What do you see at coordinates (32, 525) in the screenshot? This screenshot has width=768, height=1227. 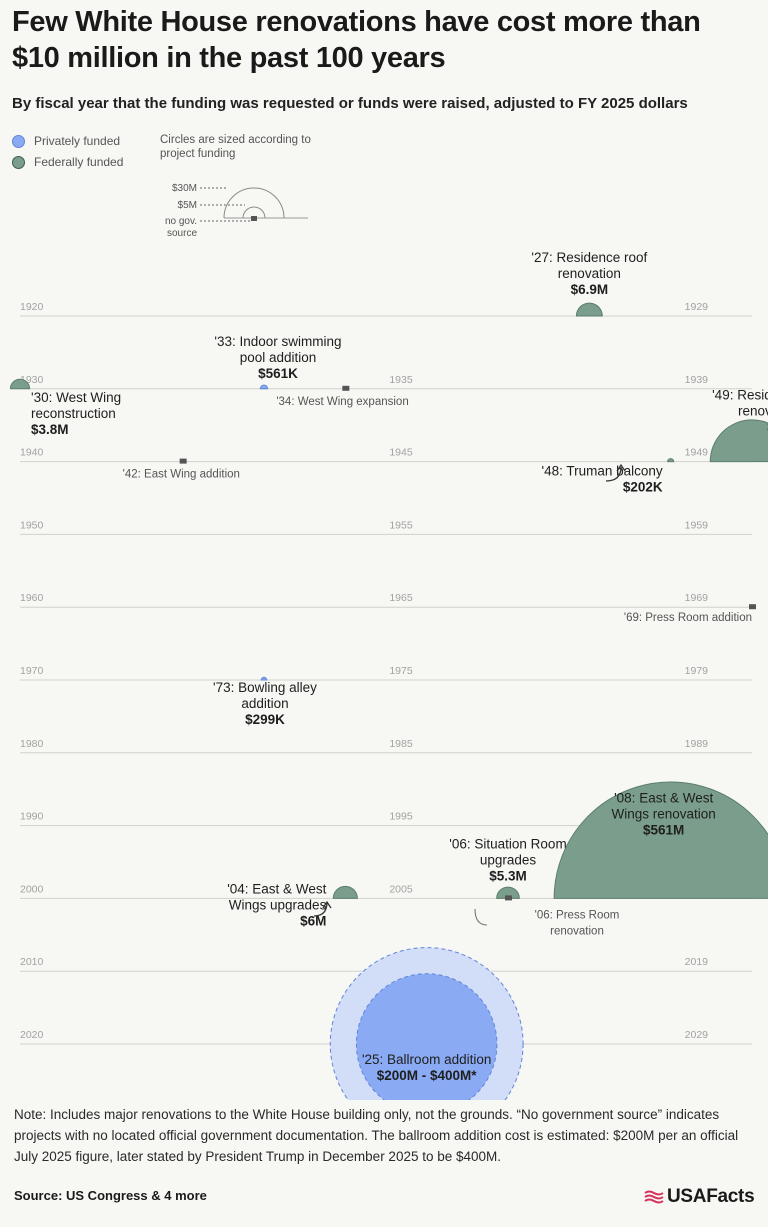 I see `decade-start-label: 1950` at bounding box center [32, 525].